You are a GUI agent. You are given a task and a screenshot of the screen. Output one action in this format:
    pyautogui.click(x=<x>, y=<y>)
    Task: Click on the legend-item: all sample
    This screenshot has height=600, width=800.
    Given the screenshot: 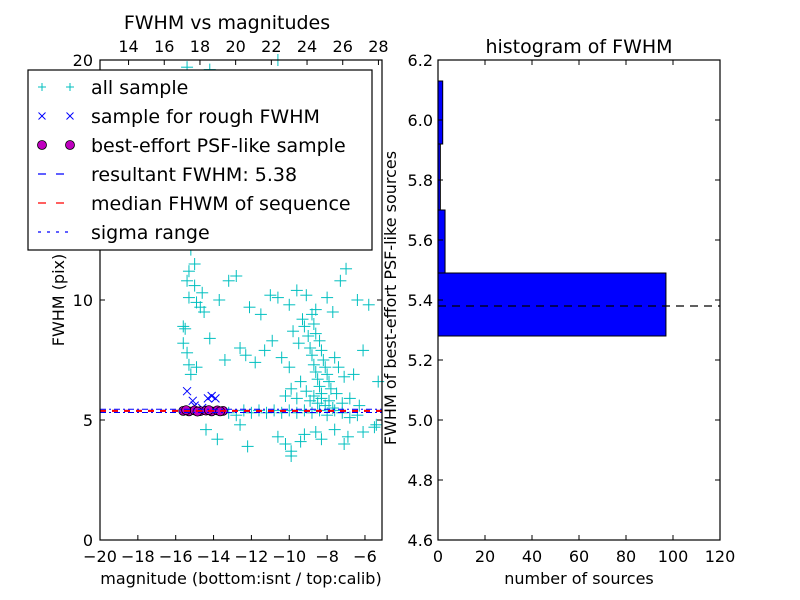 What is the action you would take?
    pyautogui.click(x=113, y=88)
    